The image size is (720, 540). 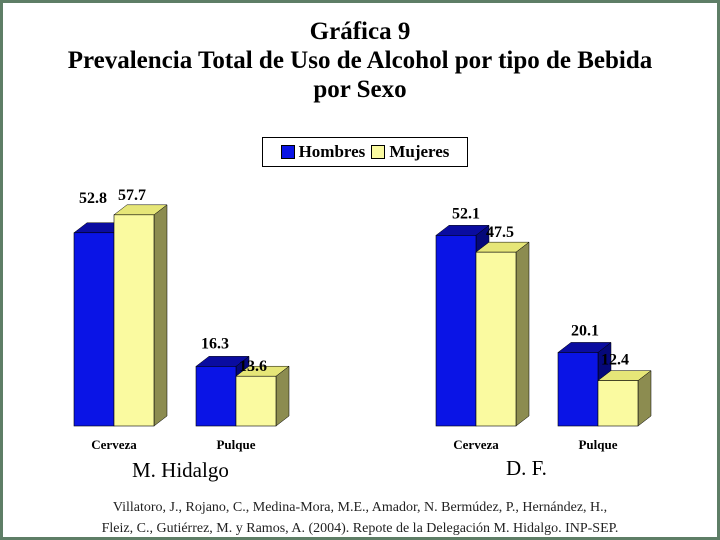 I want to click on bar-p1-cerveza-mujeres, so click(x=496, y=339).